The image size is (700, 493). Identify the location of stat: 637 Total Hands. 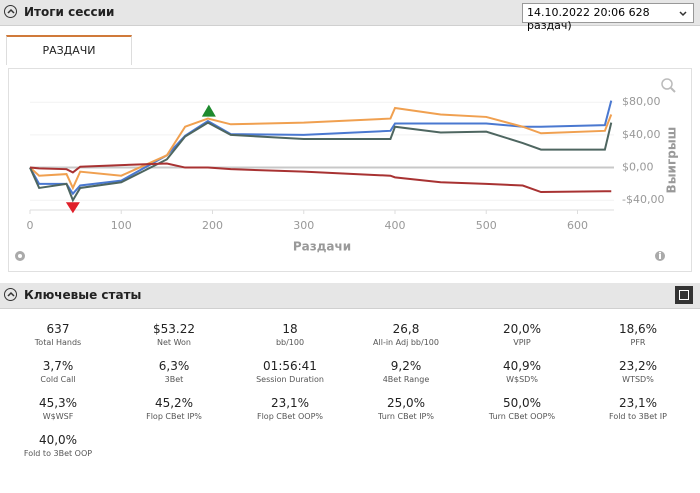
(58, 334).